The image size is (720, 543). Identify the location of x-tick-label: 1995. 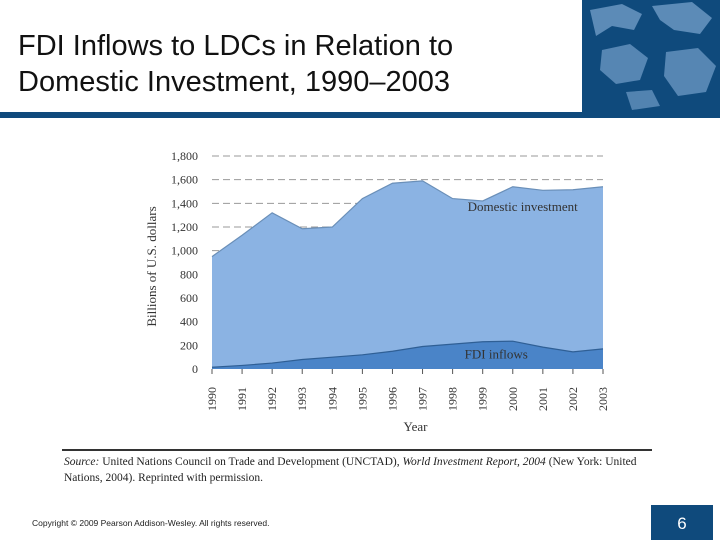
(362, 399).